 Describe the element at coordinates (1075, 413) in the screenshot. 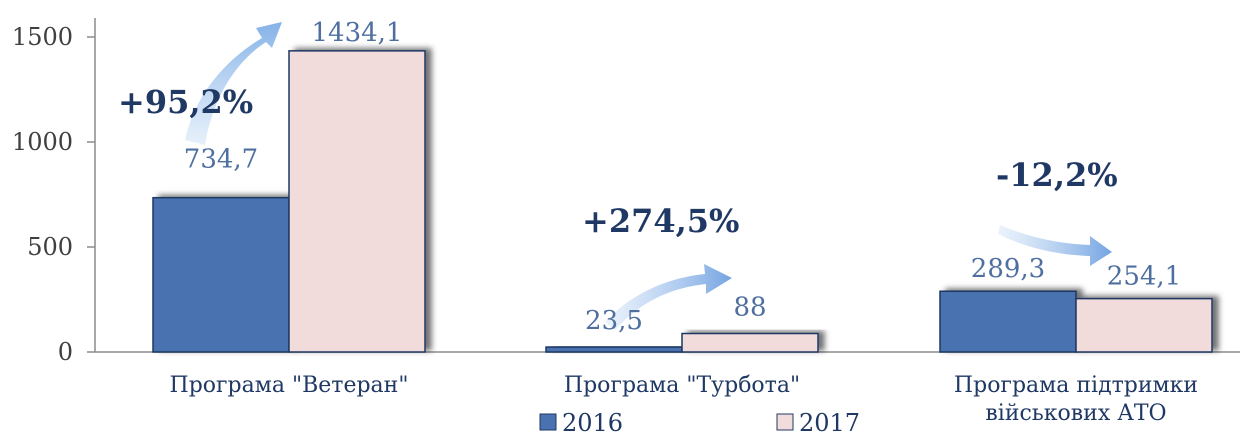

I see `category-label: військових АТО` at that location.